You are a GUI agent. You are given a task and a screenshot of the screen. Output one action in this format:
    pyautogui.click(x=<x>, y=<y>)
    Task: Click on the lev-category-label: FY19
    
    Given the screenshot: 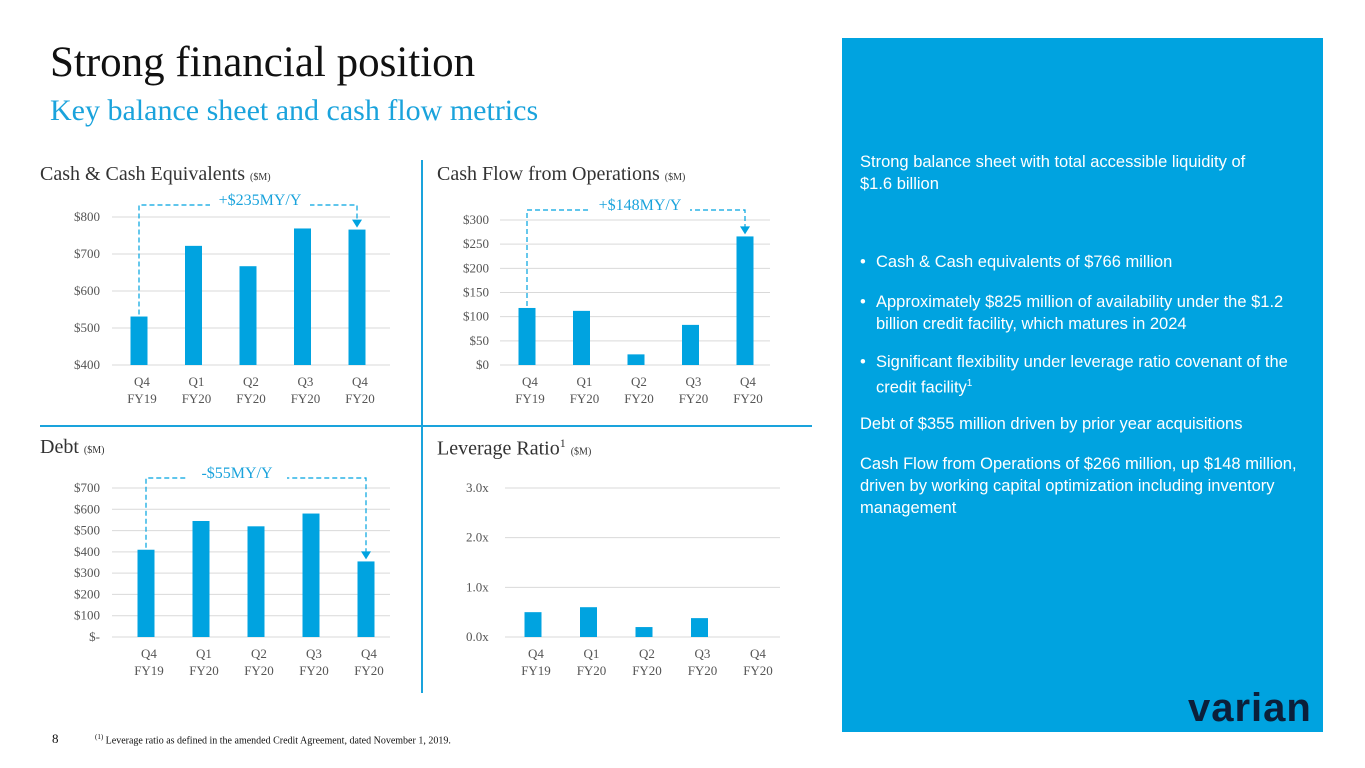 What is the action you would take?
    pyautogui.click(x=536, y=670)
    